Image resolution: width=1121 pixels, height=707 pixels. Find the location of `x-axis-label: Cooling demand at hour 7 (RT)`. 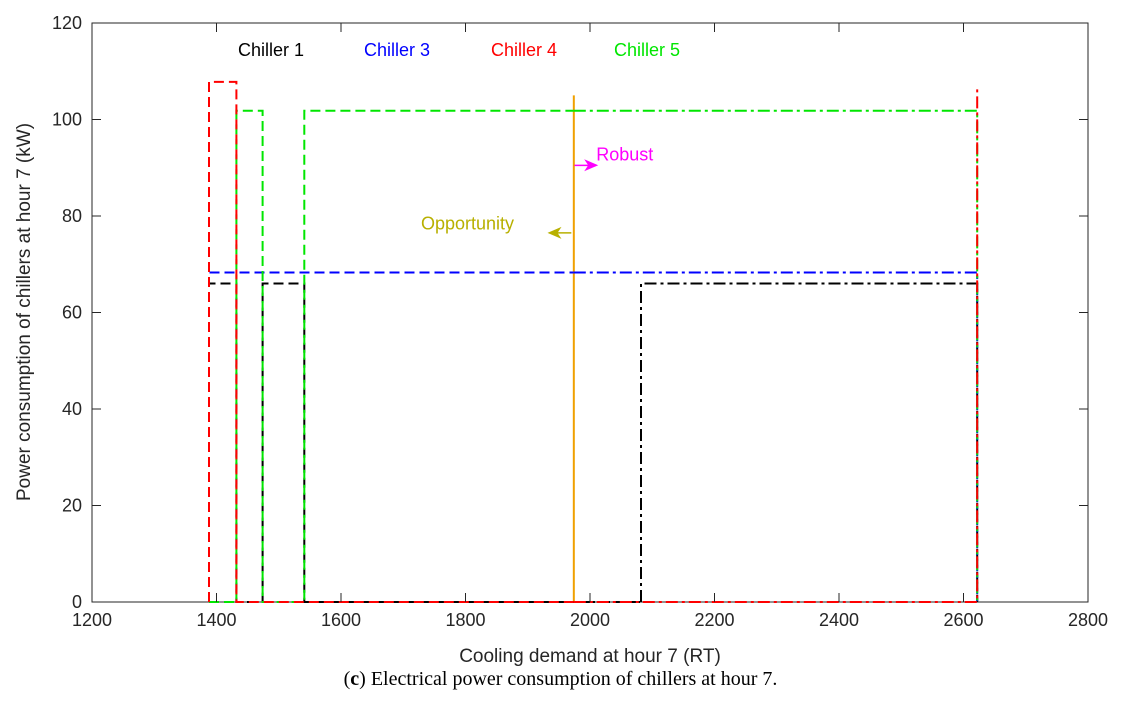

x-axis-label: Cooling demand at hour 7 (RT) is located at coordinates (590, 656).